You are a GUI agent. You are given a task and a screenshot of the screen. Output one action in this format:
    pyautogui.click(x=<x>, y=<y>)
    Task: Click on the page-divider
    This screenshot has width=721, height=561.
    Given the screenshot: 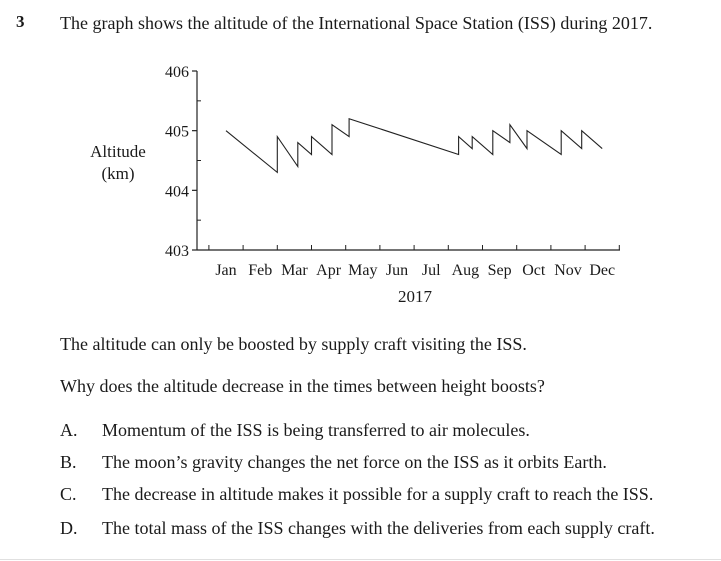 What is the action you would take?
    pyautogui.click(x=360, y=559)
    